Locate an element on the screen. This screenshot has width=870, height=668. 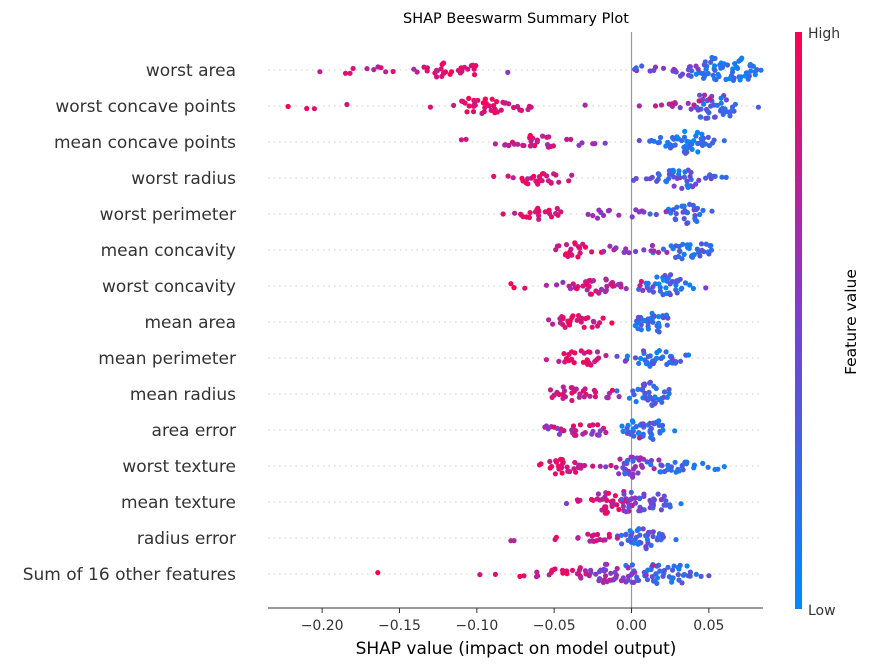
chart-title: SHAP Beeswarm Summary Plot is located at coordinates (516, 19).